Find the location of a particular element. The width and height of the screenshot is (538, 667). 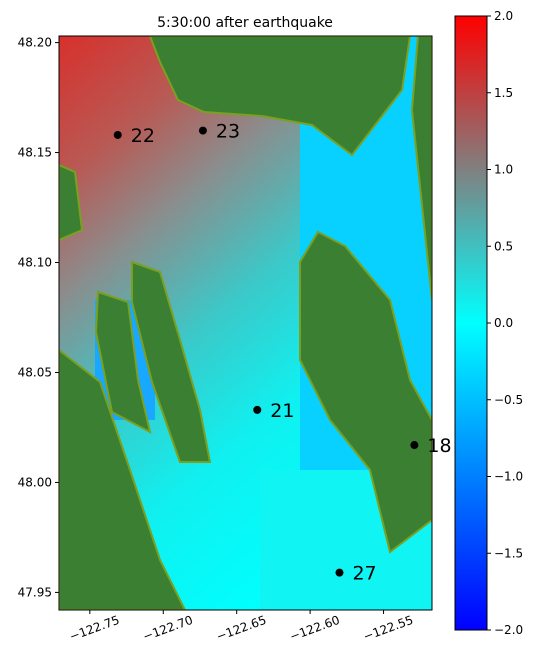

x-tick-label: −122.60 is located at coordinates (315, 628).